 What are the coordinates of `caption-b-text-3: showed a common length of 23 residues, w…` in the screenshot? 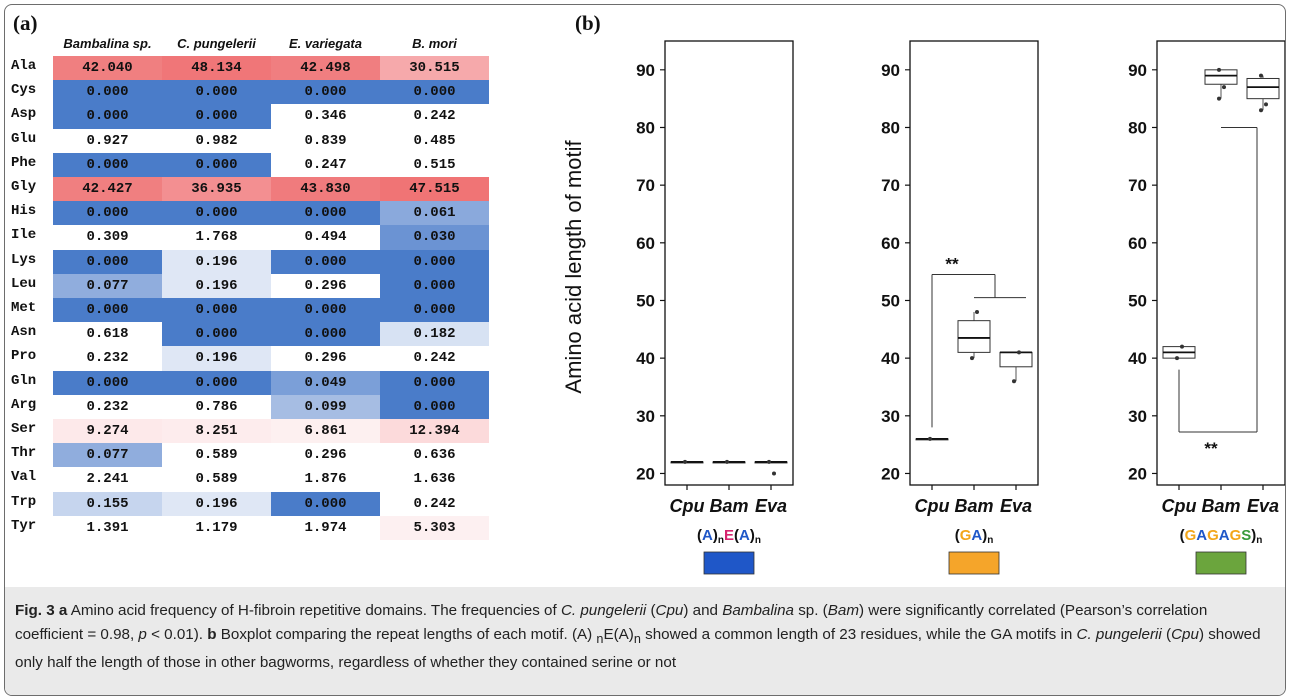 It's located at (858, 634).